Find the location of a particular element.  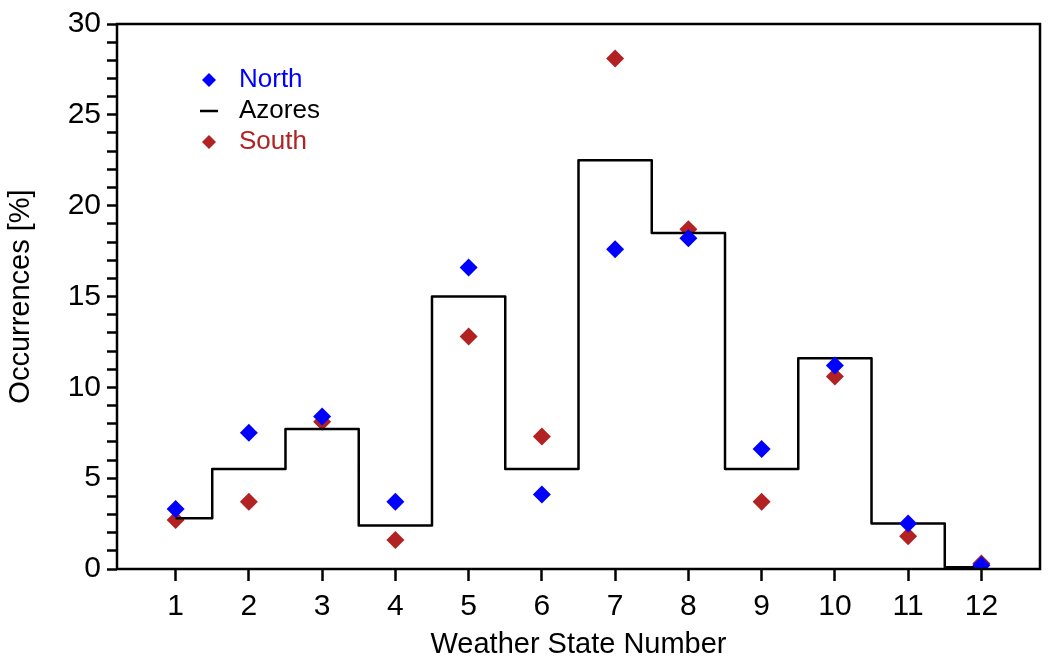

x-tick-label: 2 is located at coordinates (249, 605).